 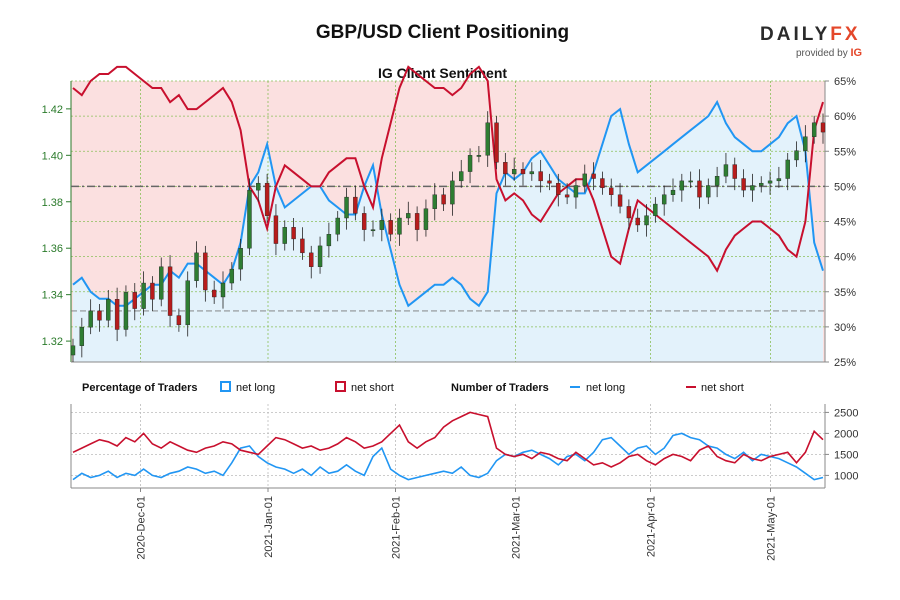 What do you see at coordinates (52, 203) in the screenshot?
I see `left-tick-label: 1.38` at bounding box center [52, 203].